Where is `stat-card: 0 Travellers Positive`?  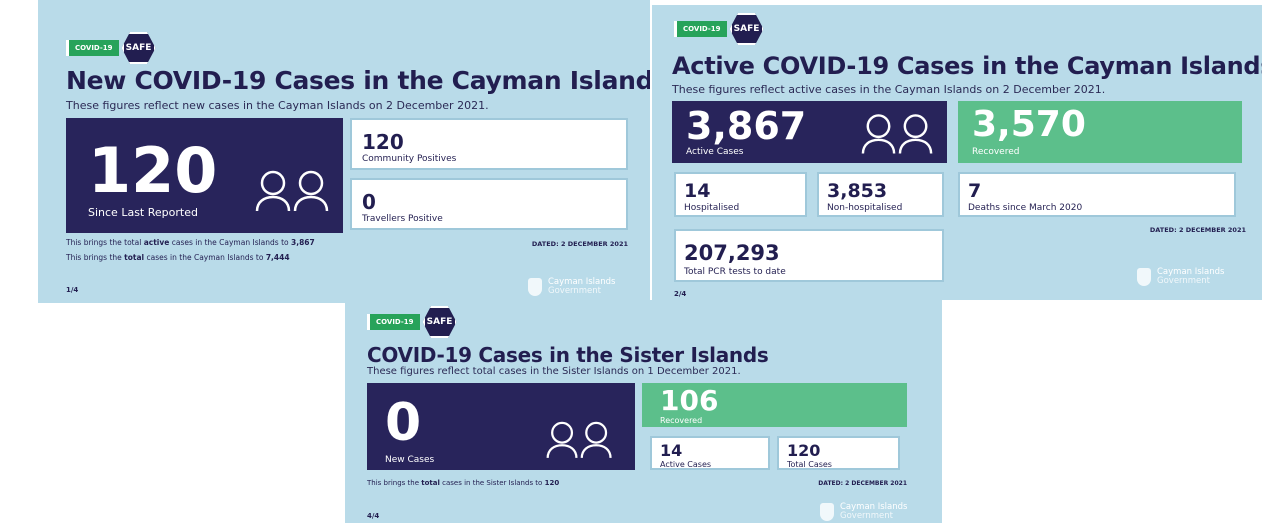
stat-card: 0 Travellers Positive is located at coordinates (489, 204).